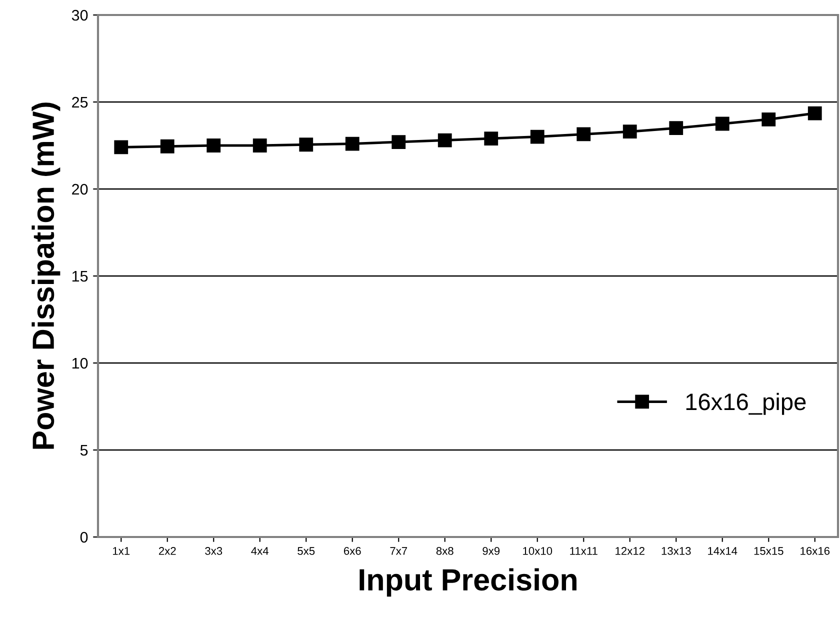 This screenshot has width=840, height=622. What do you see at coordinates (213, 551) in the screenshot?
I see `x-tick-label: 3x3` at bounding box center [213, 551].